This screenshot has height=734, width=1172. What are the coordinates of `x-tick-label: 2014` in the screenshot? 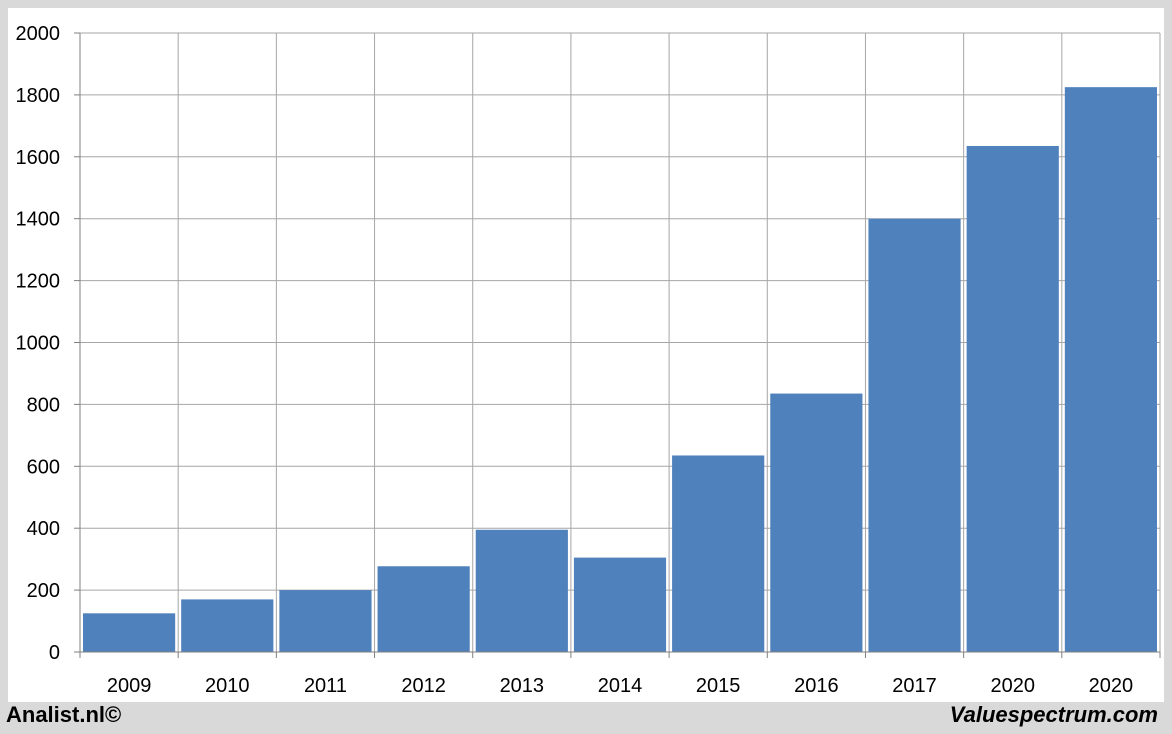 It's located at (620, 686).